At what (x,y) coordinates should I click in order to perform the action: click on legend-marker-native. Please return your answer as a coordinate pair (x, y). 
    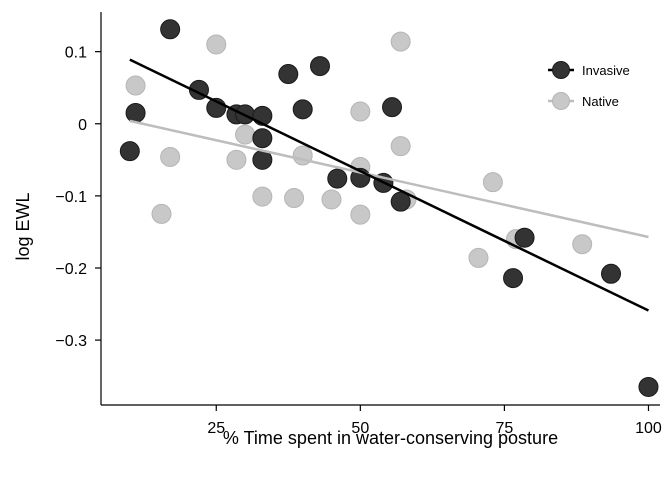
    Looking at the image, I should click on (561, 101).